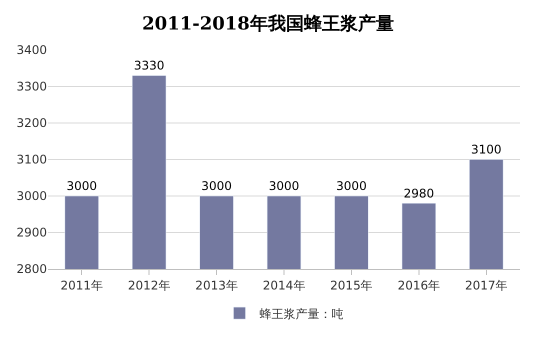 The width and height of the screenshot is (536, 338). What do you see at coordinates (31, 123) in the screenshot?
I see `y-tick-label: 3200` at bounding box center [31, 123].